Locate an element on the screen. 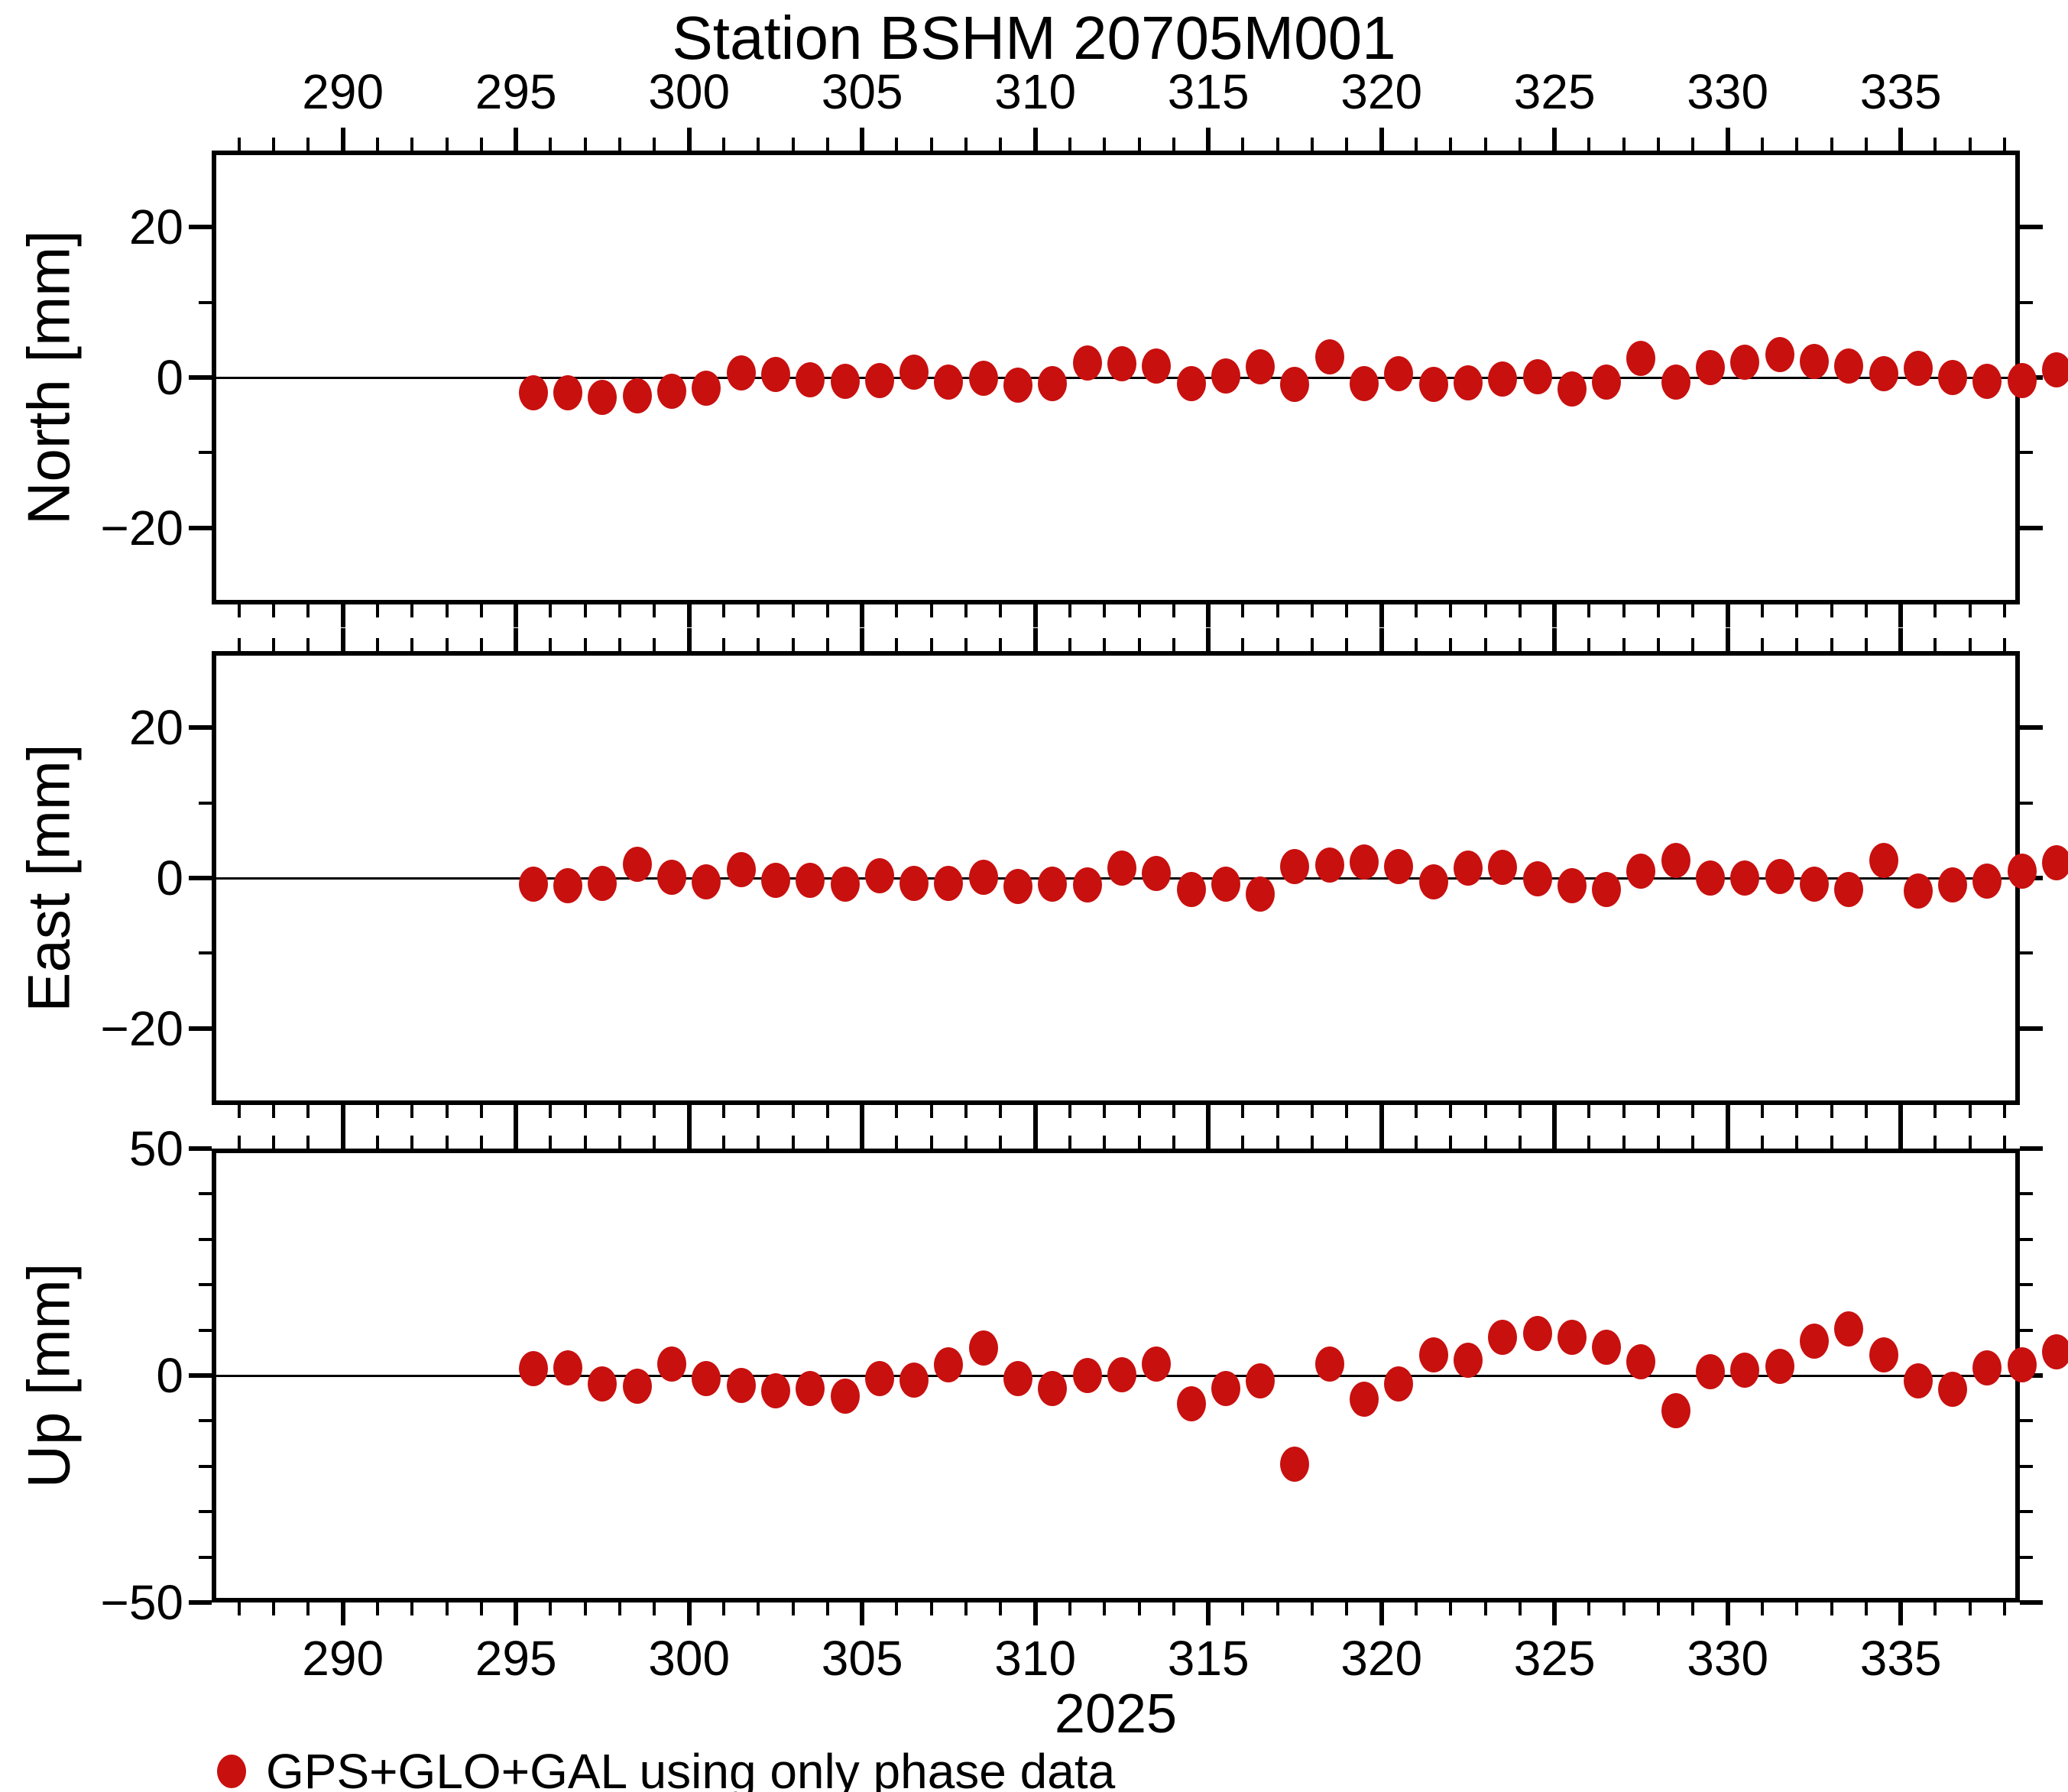 This screenshot has height=1792, width=2068. axis-title-north: North [mm] is located at coordinates (49, 377).